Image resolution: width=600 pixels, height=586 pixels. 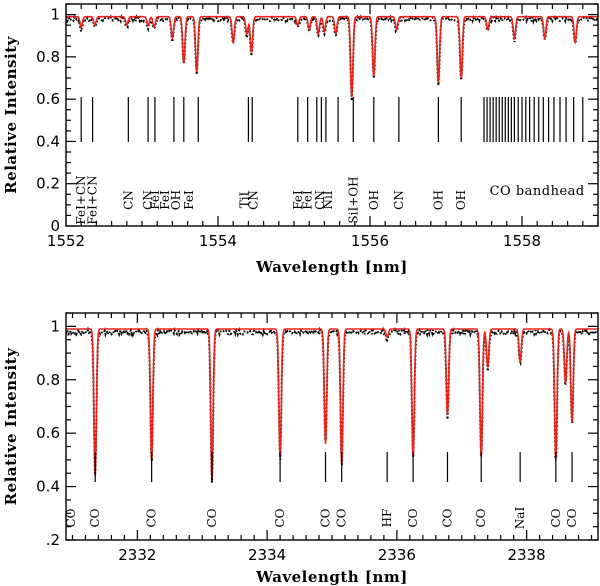 What do you see at coordinates (387, 518) in the screenshot?
I see `line-id-label: HF` at bounding box center [387, 518].